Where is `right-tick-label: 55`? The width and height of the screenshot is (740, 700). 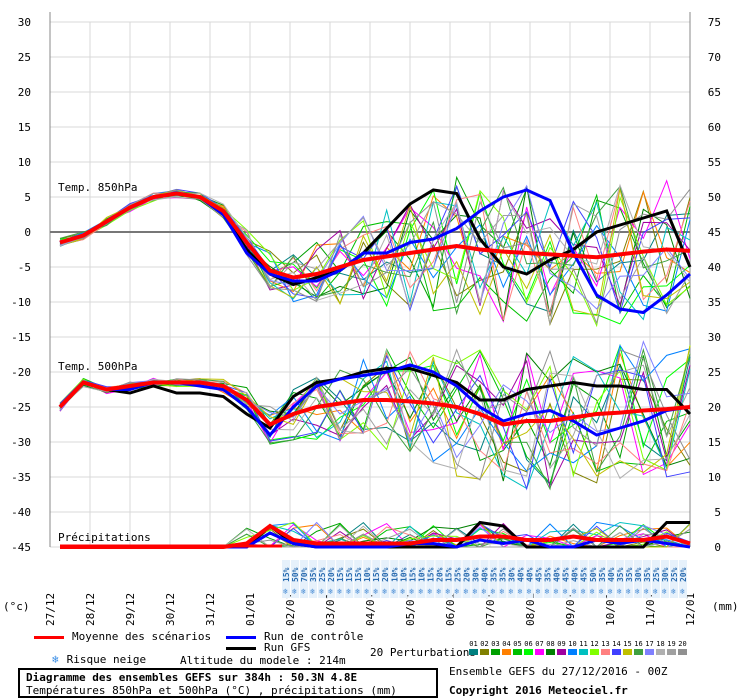 right-tick-label: 55 is located at coordinates (714, 162).